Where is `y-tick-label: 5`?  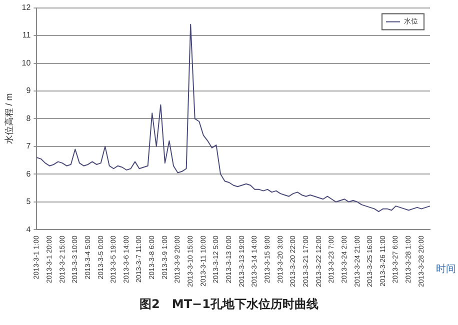
y-tick-label: 5 is located at coordinates (29, 201).